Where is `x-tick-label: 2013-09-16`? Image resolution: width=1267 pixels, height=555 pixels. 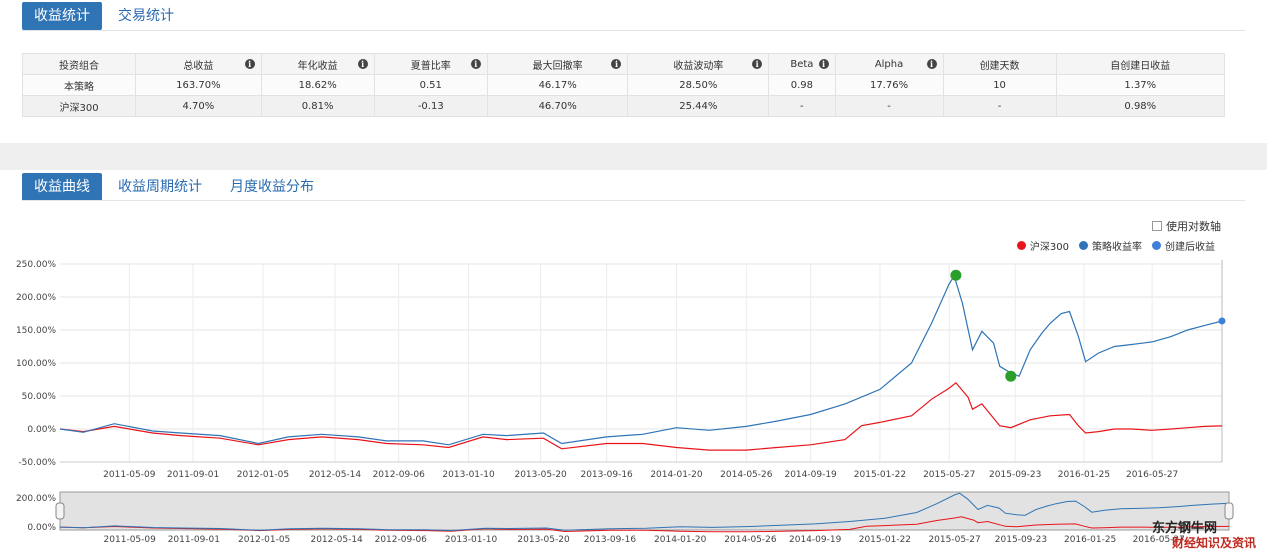 x-tick-label: 2013-09-16 is located at coordinates (606, 475).